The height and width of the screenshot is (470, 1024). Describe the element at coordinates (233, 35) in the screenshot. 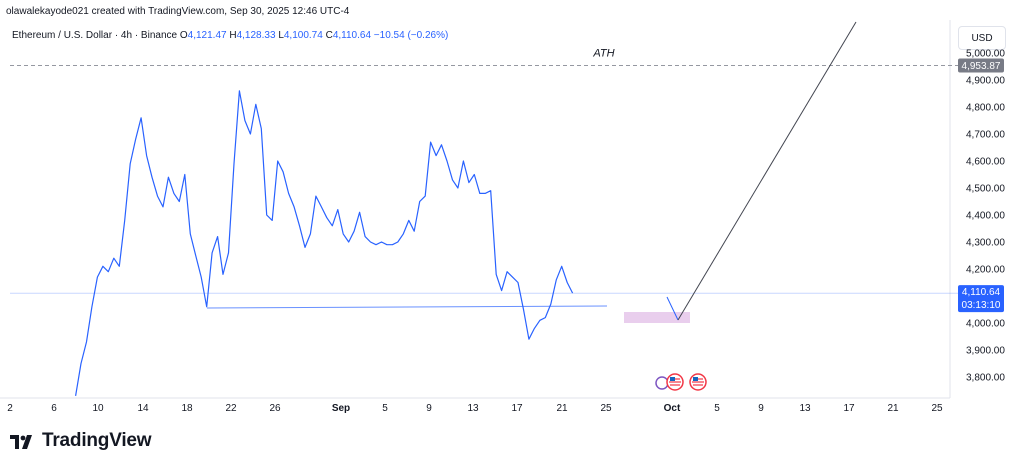

I see `high-label: H` at that location.